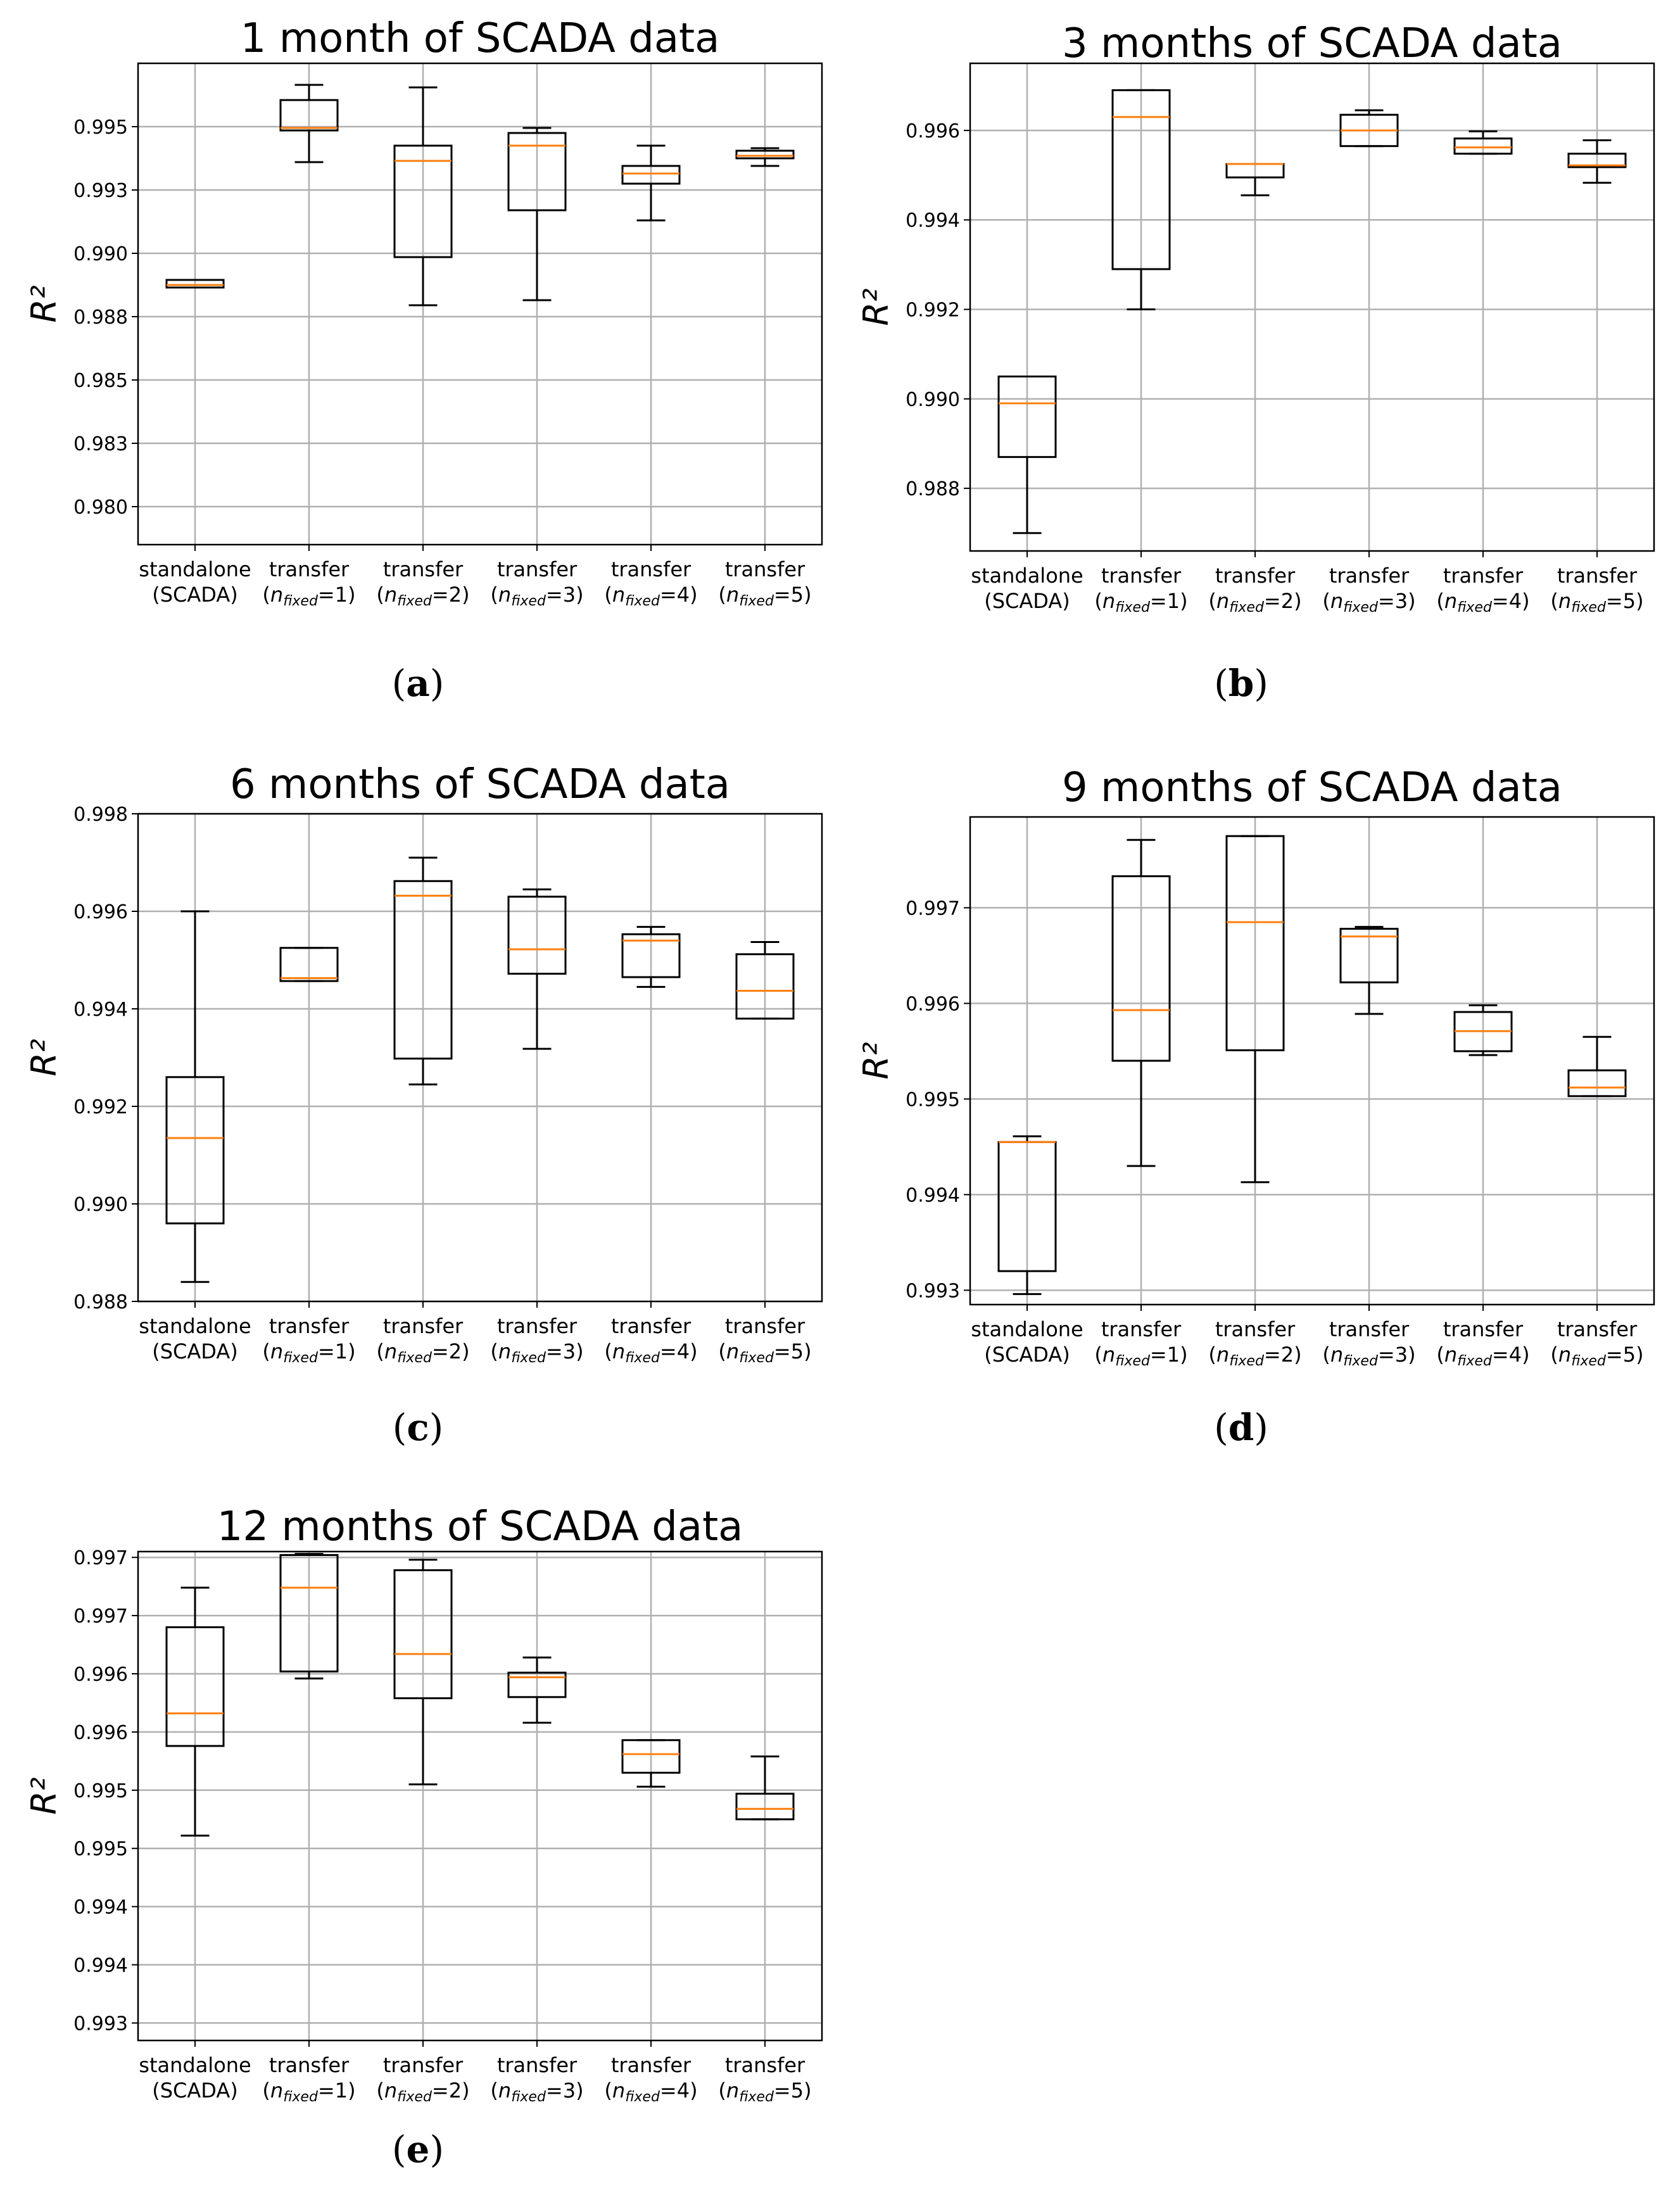 The width and height of the screenshot is (1680, 2195). What do you see at coordinates (44, 1795) in the screenshot?
I see `y-axis-label: R²` at bounding box center [44, 1795].